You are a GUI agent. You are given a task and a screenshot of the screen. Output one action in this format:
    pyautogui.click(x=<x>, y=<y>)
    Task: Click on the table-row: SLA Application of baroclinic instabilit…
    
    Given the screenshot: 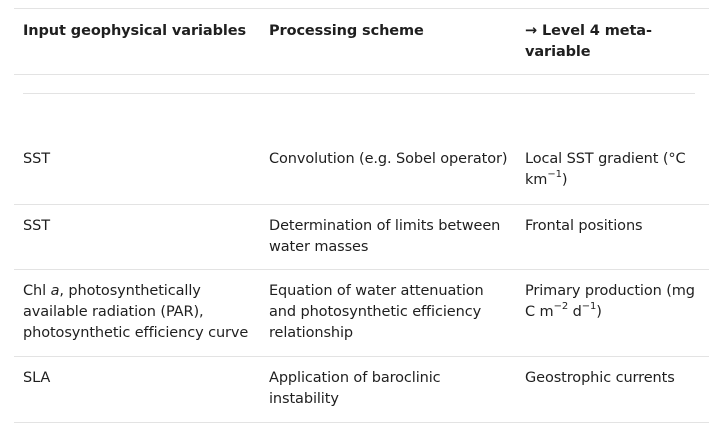 What is the action you would take?
    pyautogui.click(x=361, y=390)
    